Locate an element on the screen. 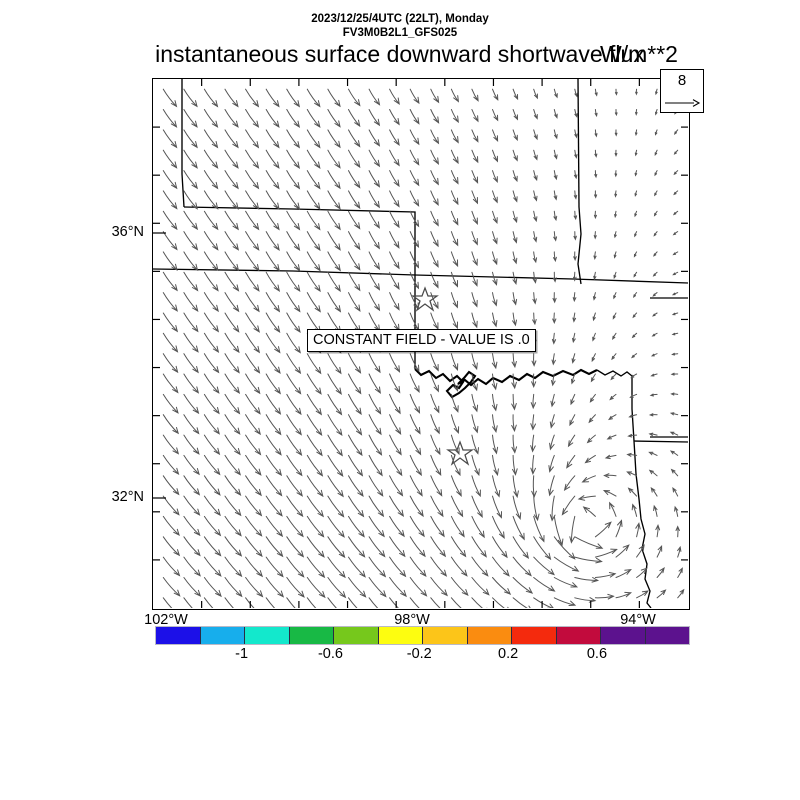  colorbar-tick-label: 0.2 is located at coordinates (508, 654).